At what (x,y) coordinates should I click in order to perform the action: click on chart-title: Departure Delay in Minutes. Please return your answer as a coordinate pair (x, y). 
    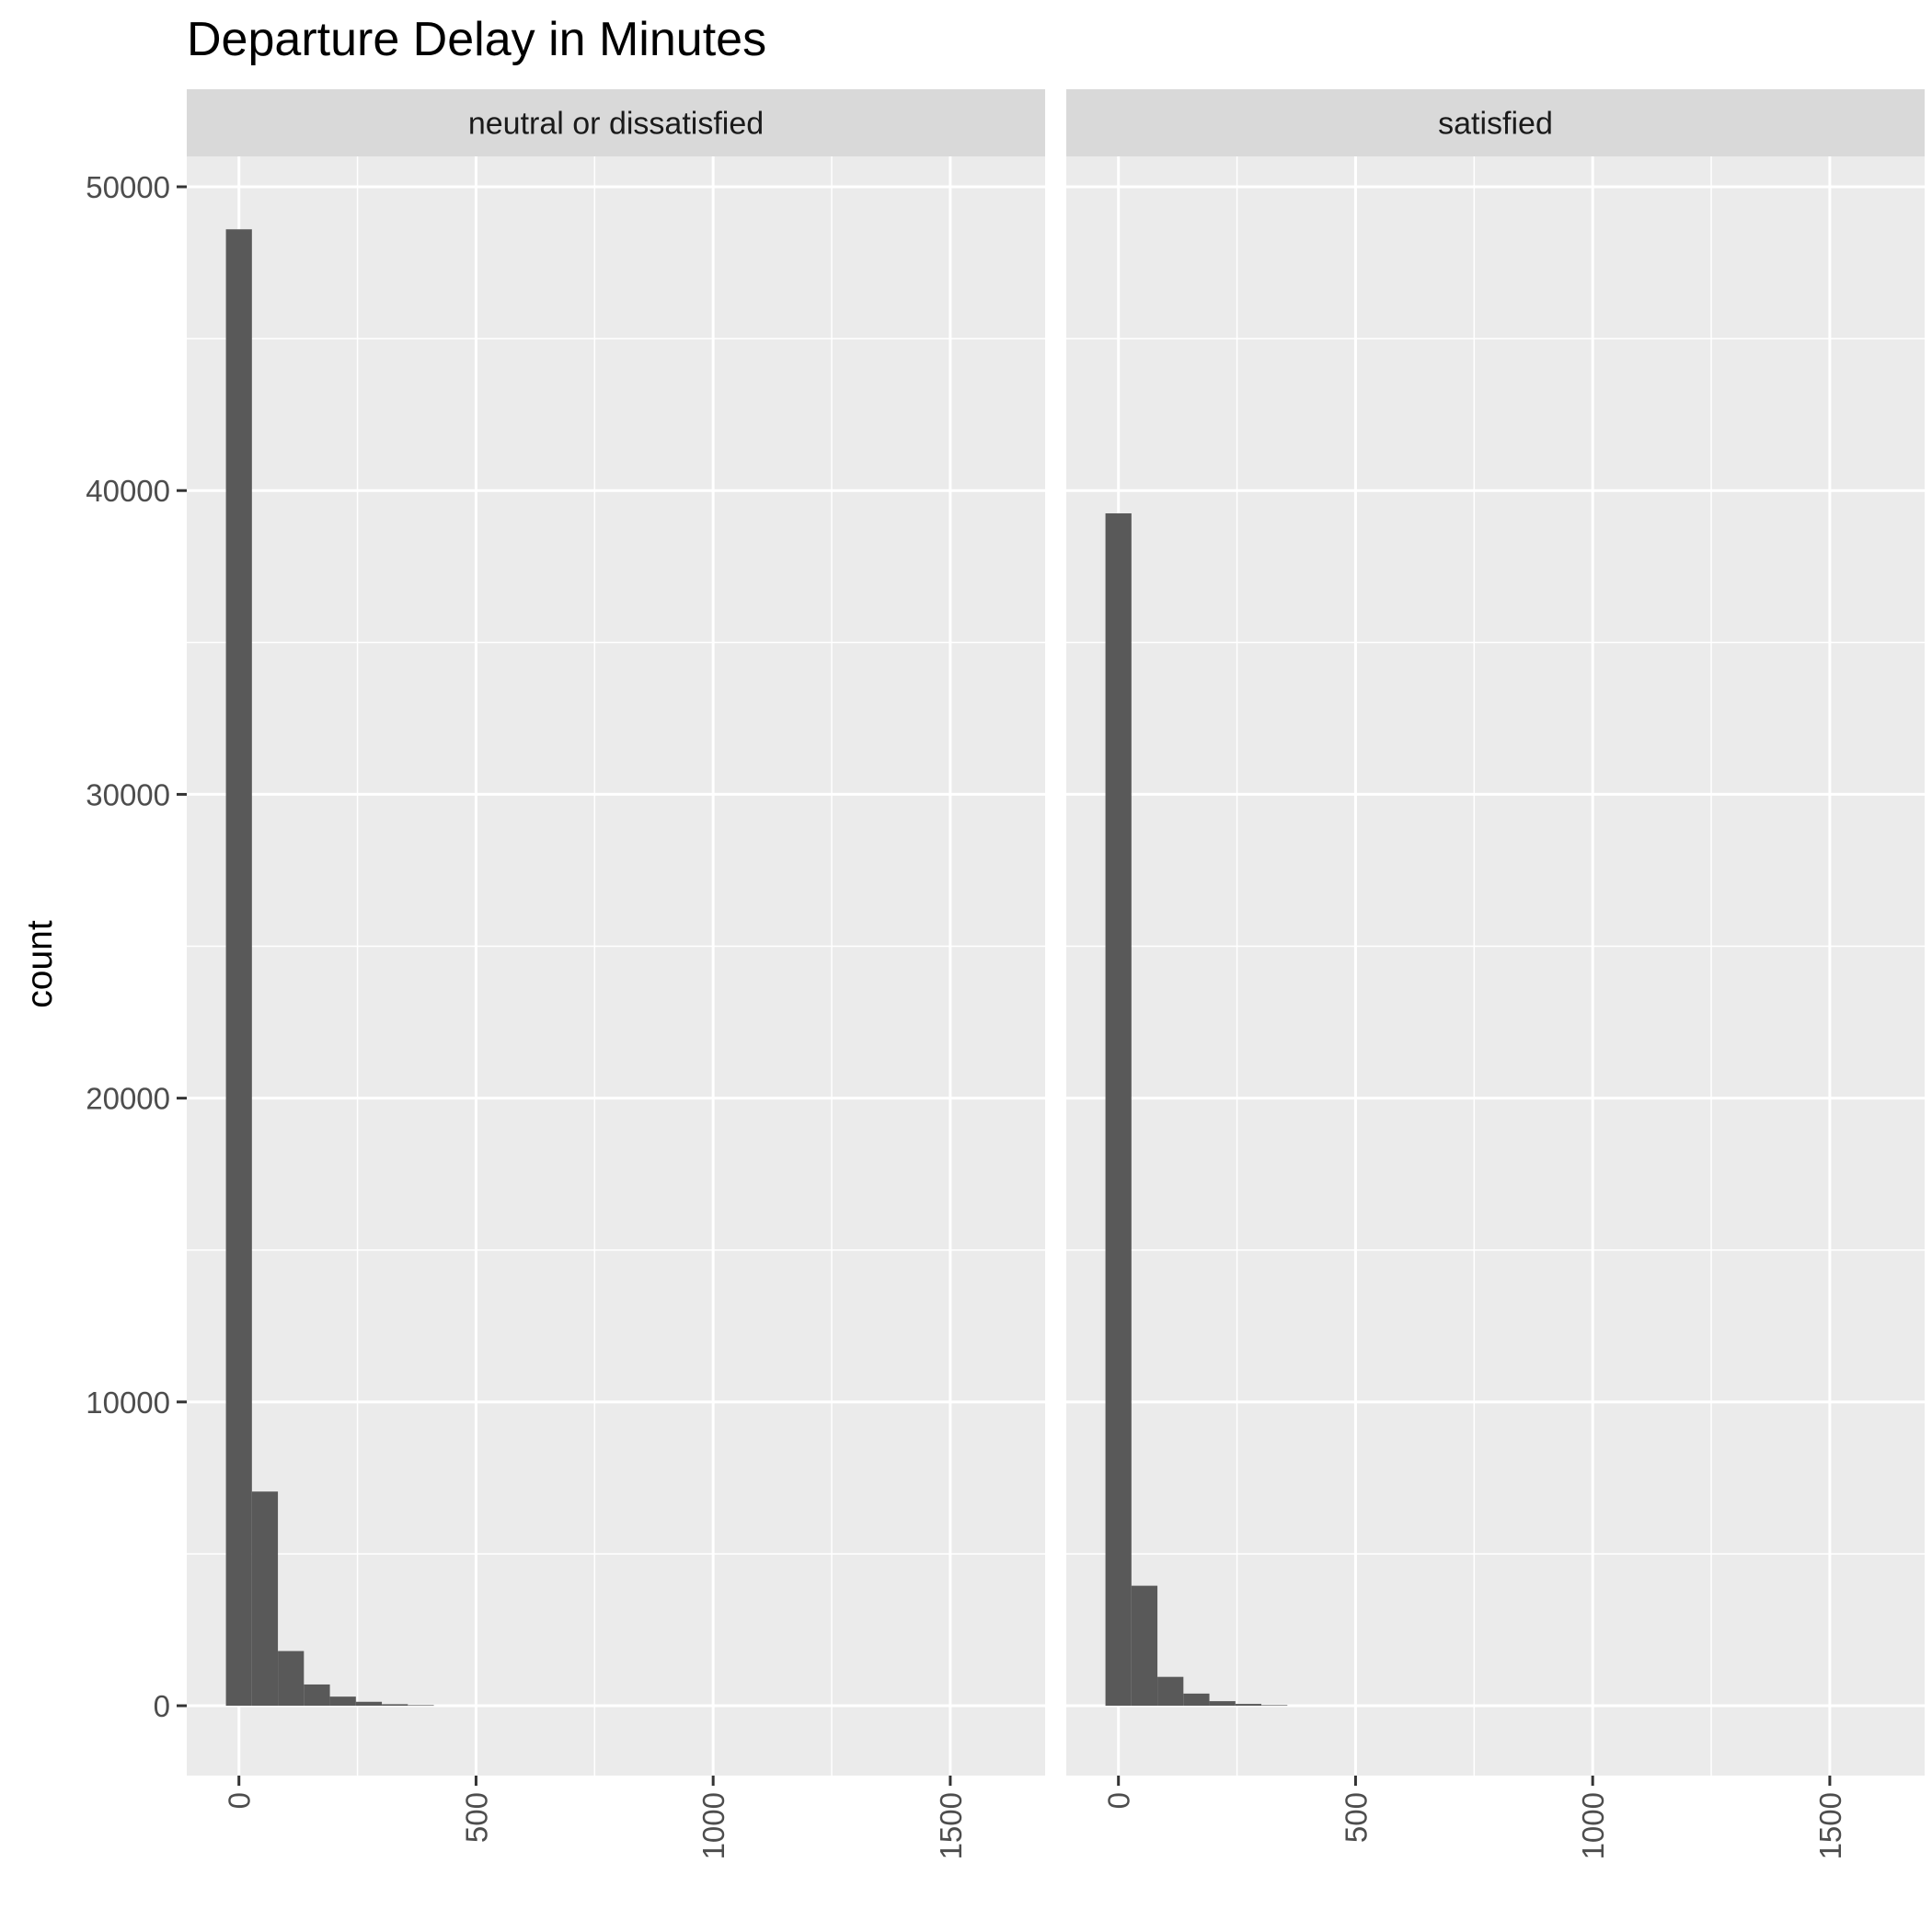
    Looking at the image, I should click on (476, 39).